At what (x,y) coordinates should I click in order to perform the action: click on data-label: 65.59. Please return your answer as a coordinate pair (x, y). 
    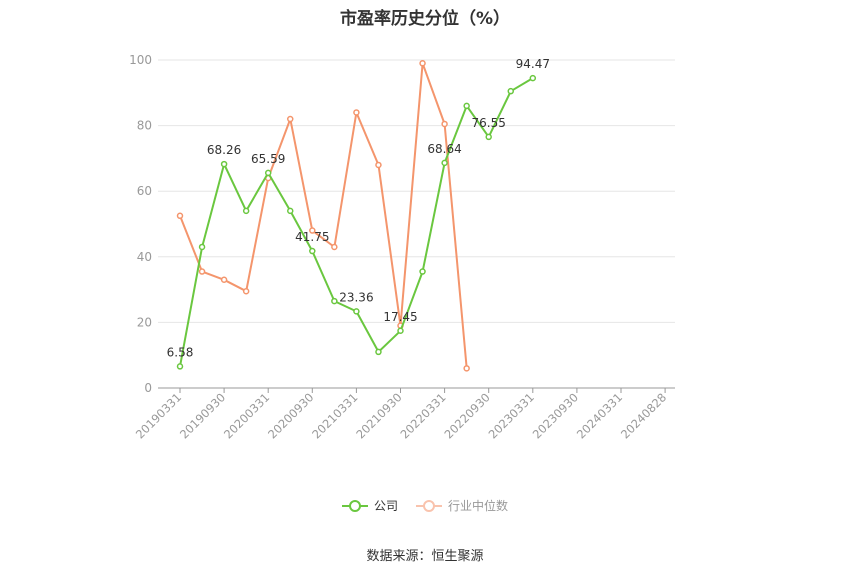
    Looking at the image, I should click on (268, 159).